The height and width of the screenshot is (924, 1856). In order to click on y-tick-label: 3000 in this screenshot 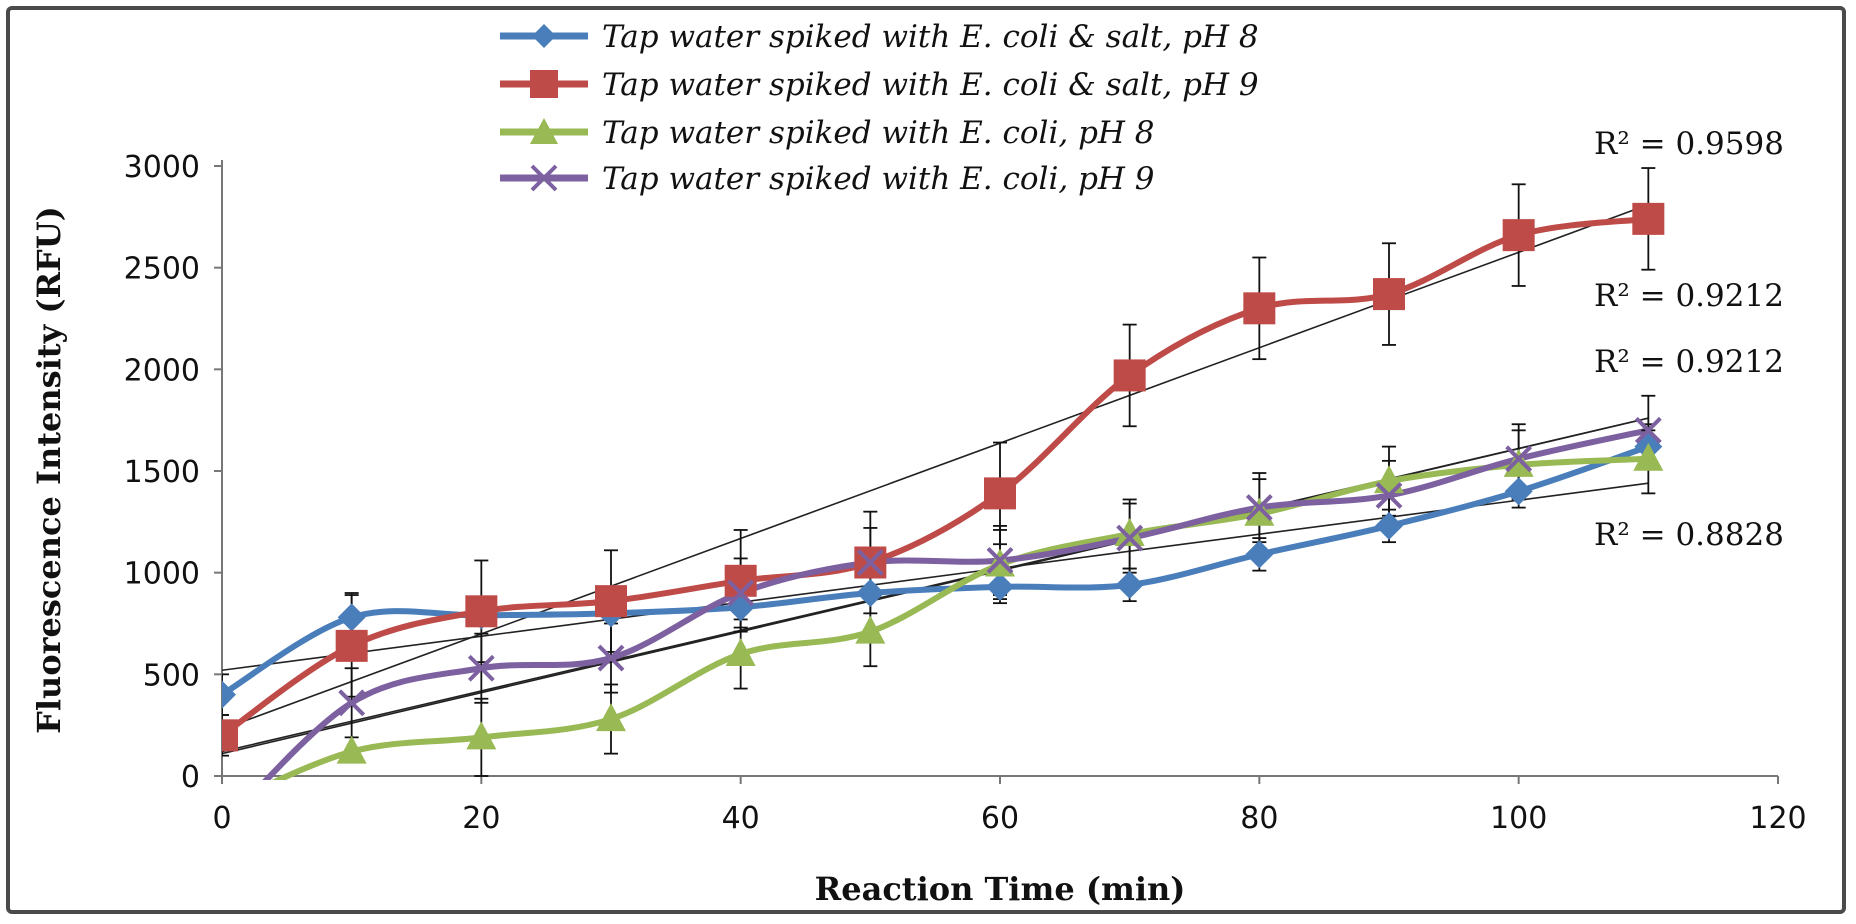, I will do `click(162, 167)`.